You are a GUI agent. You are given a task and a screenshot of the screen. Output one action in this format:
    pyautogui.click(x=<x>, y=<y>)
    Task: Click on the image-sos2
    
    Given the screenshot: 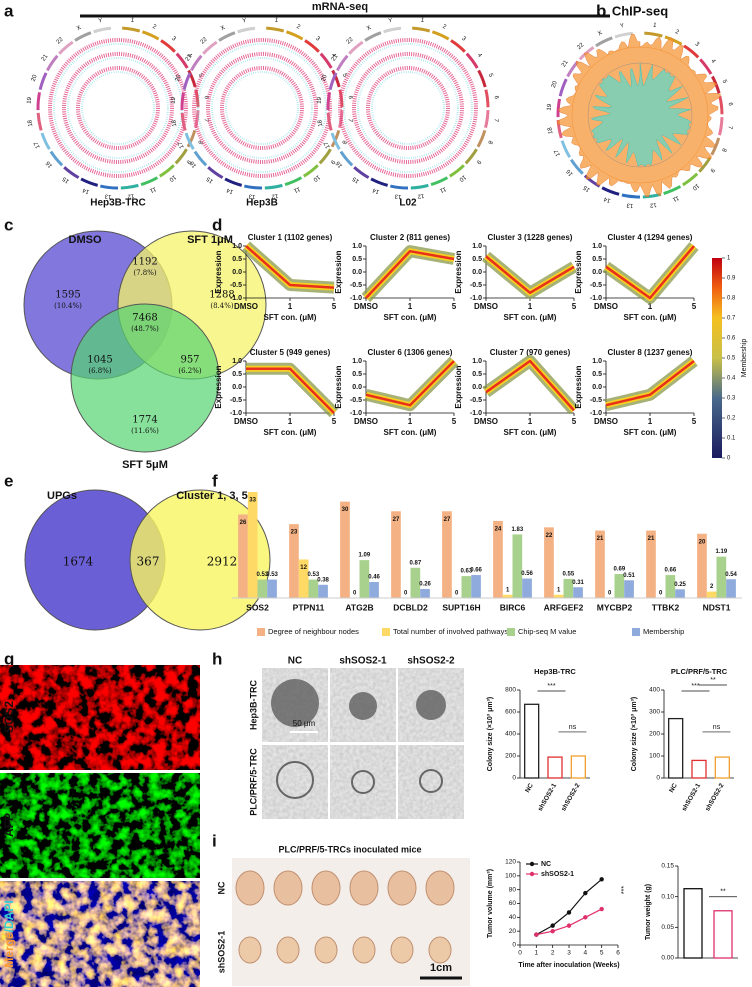 What is the action you would take?
    pyautogui.click(x=100, y=717)
    